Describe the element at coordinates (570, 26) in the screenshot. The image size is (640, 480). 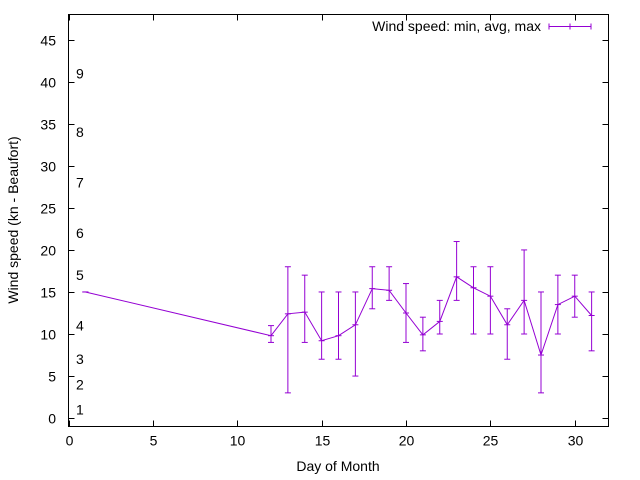
I see `legend-sample-line` at that location.